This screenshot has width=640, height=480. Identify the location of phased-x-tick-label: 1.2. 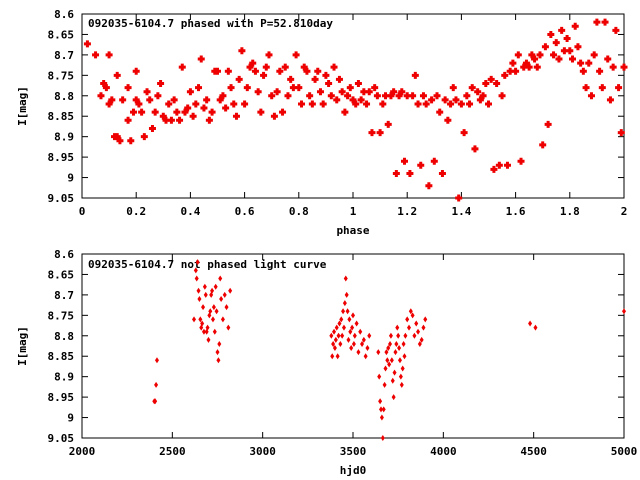
(407, 211).